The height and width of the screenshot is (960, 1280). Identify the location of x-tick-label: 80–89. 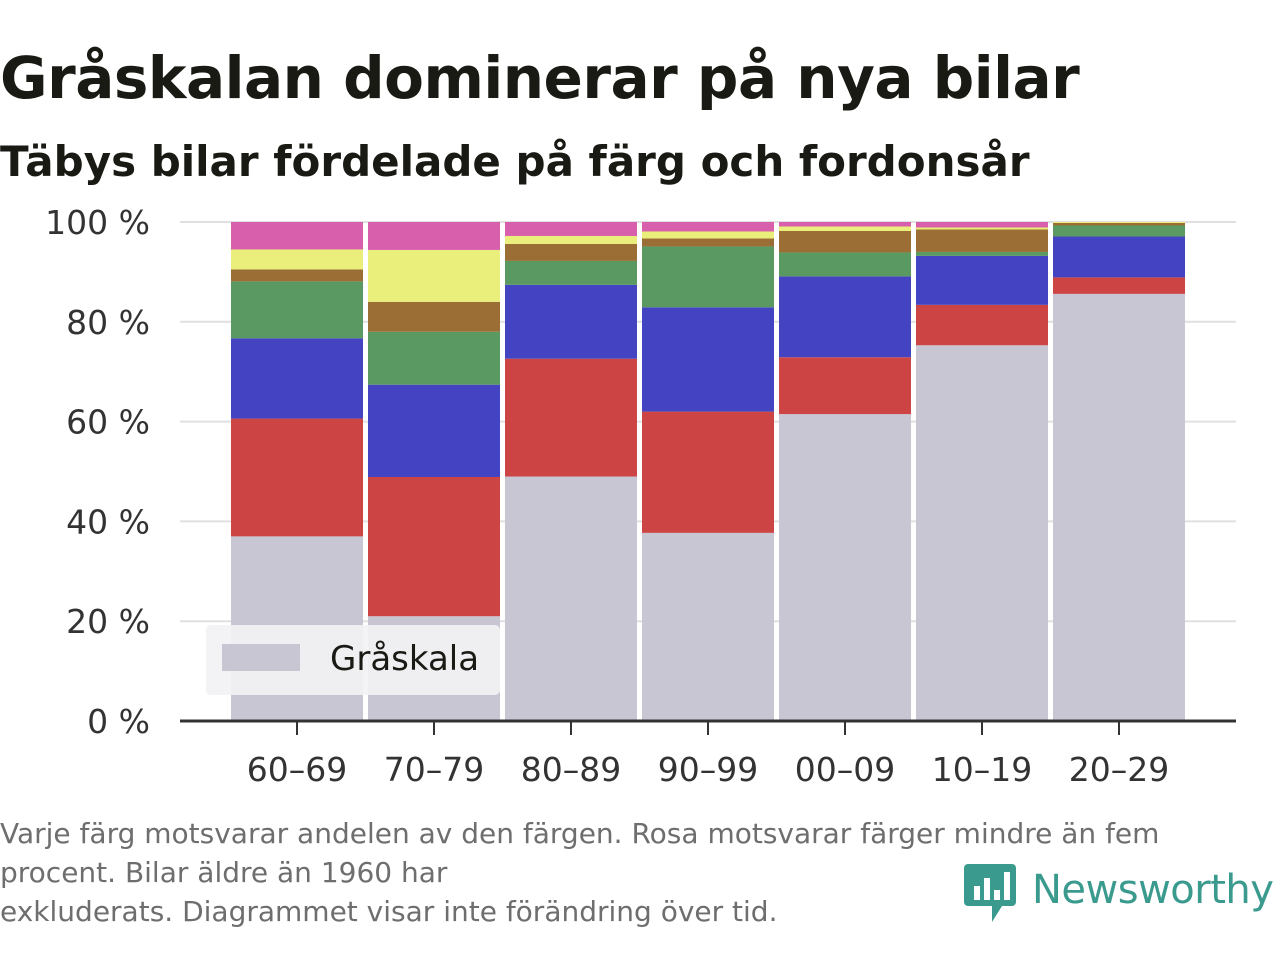
(571, 769).